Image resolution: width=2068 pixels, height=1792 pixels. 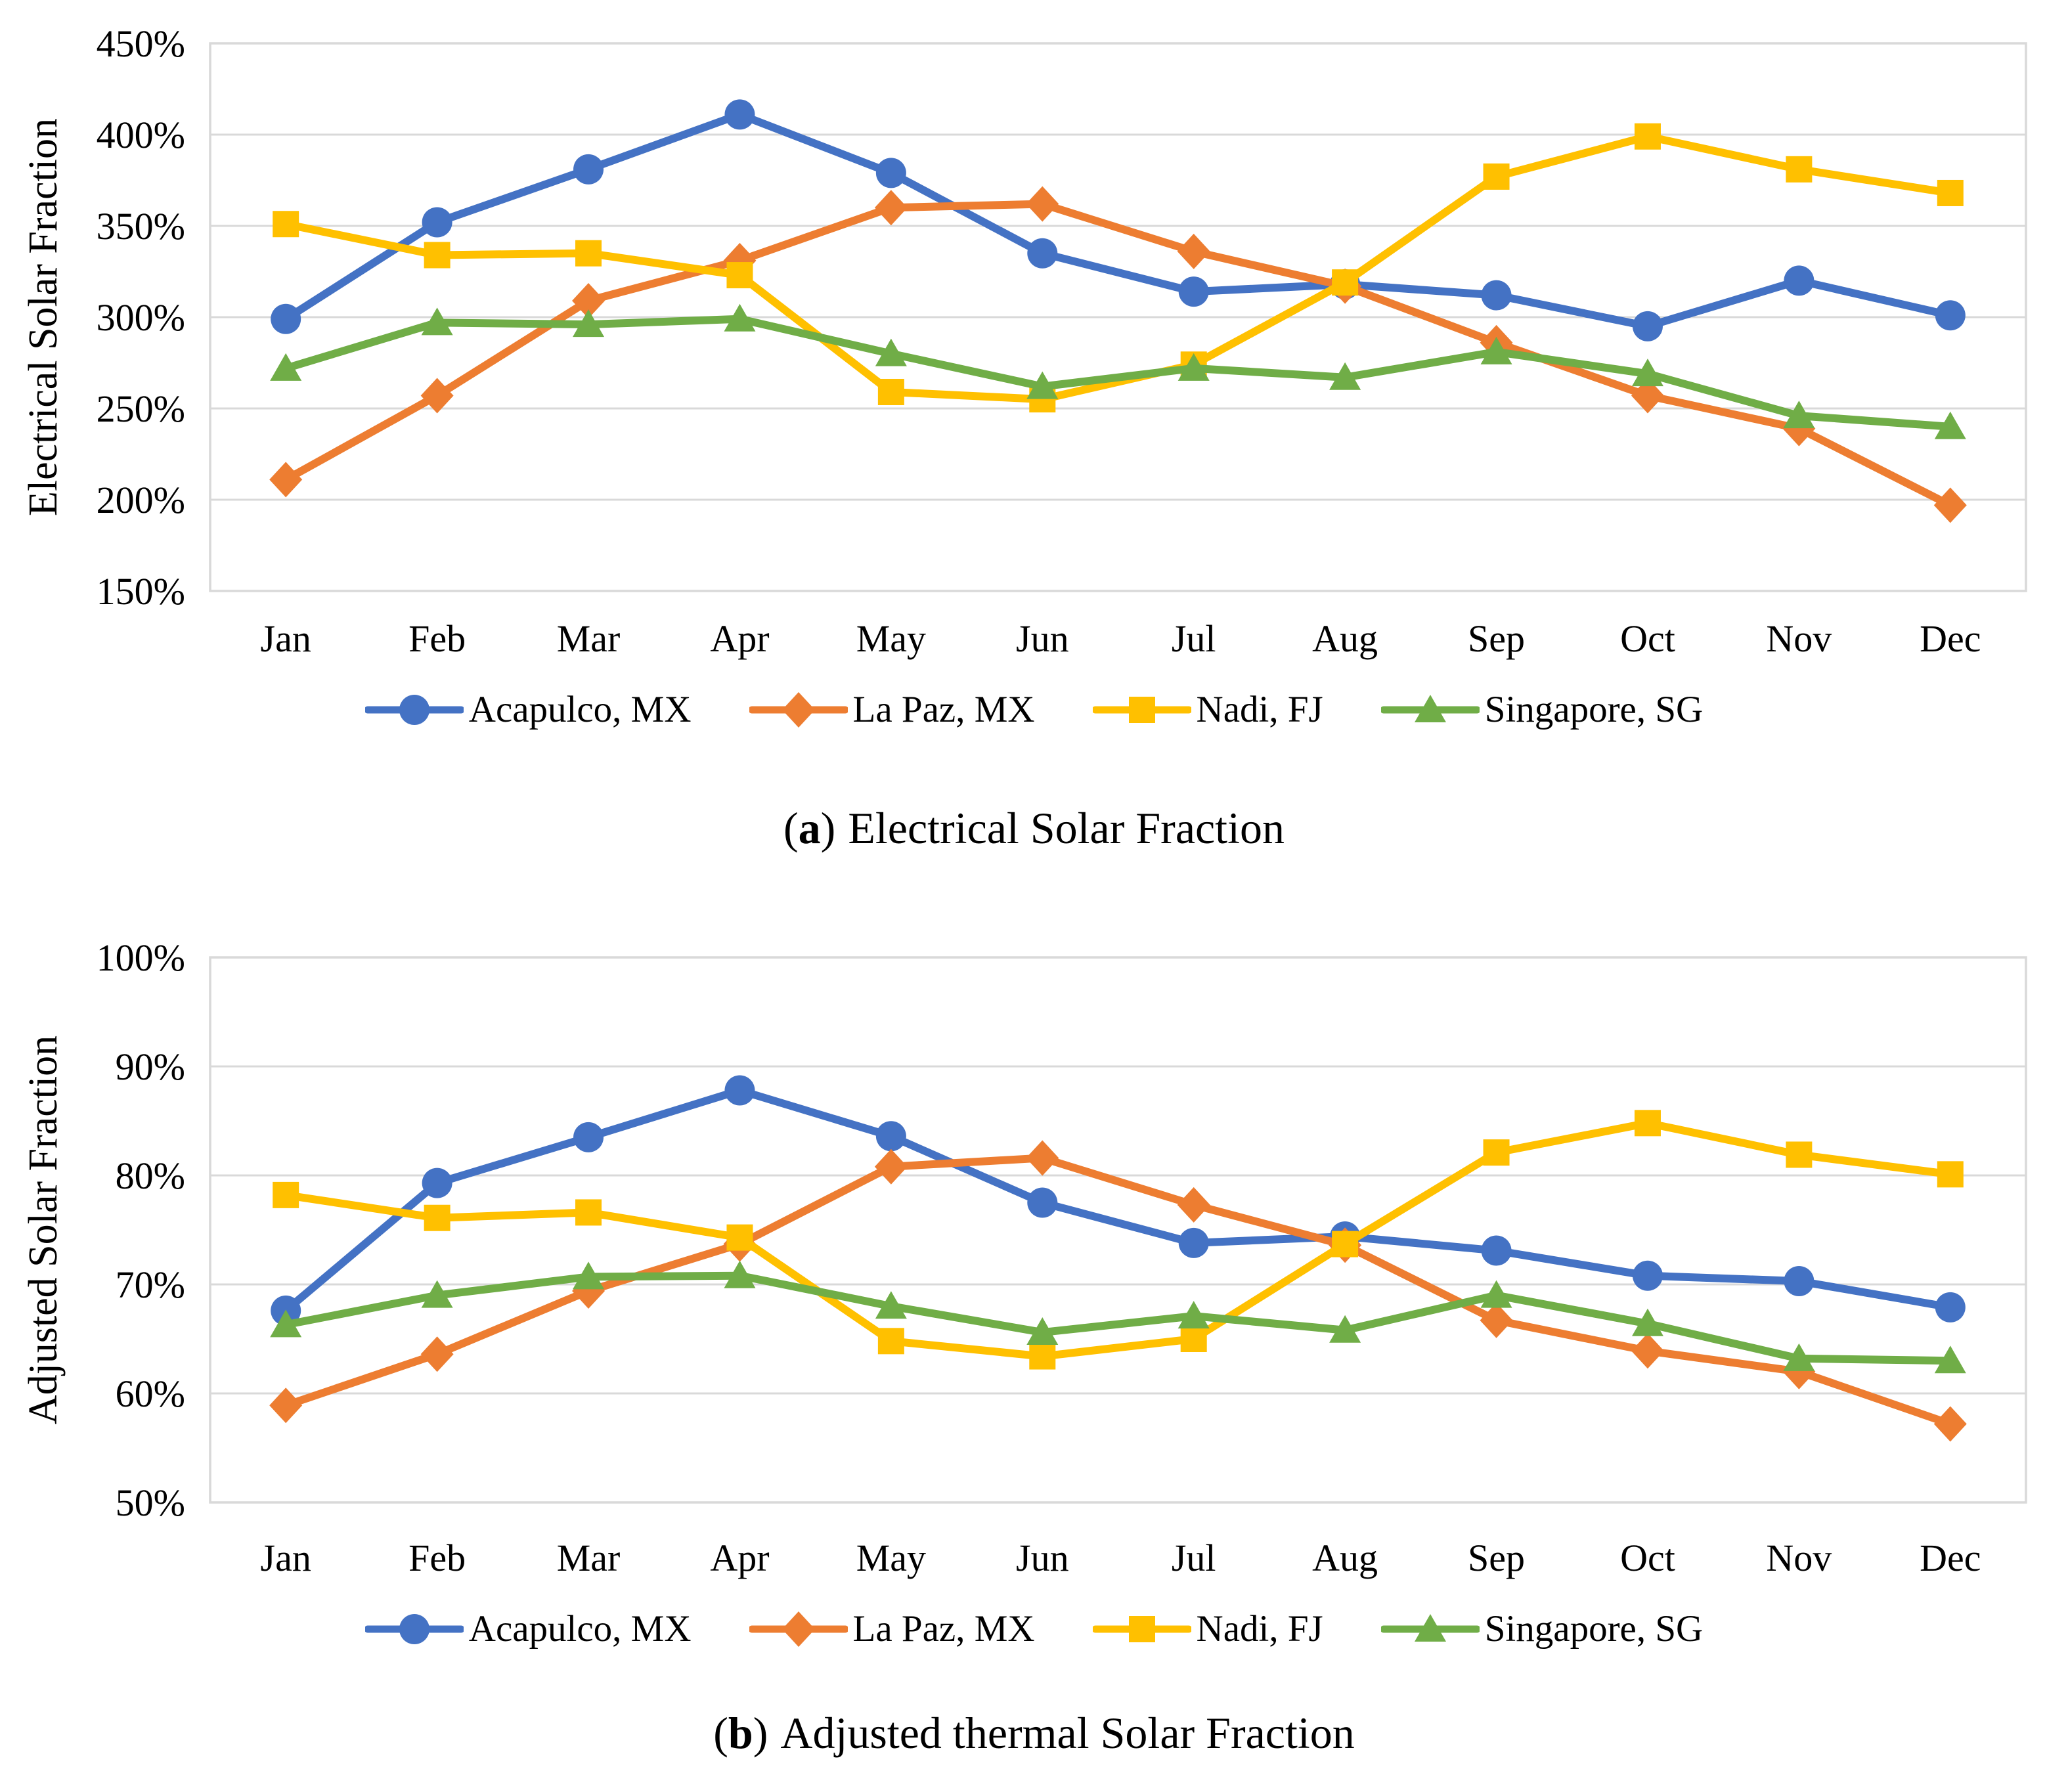 I want to click on legend-item-nadi-fj: Nadi, FJ, so click(x=1207, y=709).